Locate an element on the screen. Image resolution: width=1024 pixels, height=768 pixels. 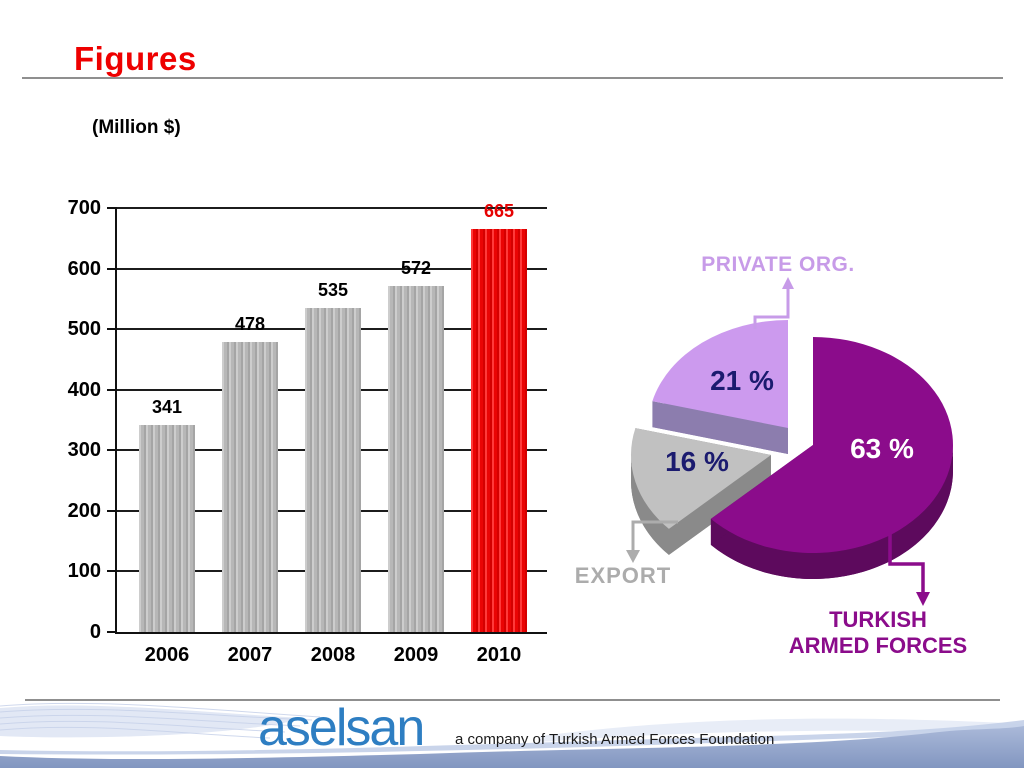
bar-chart-unit-label: (Million $) is located at coordinates (136, 127).